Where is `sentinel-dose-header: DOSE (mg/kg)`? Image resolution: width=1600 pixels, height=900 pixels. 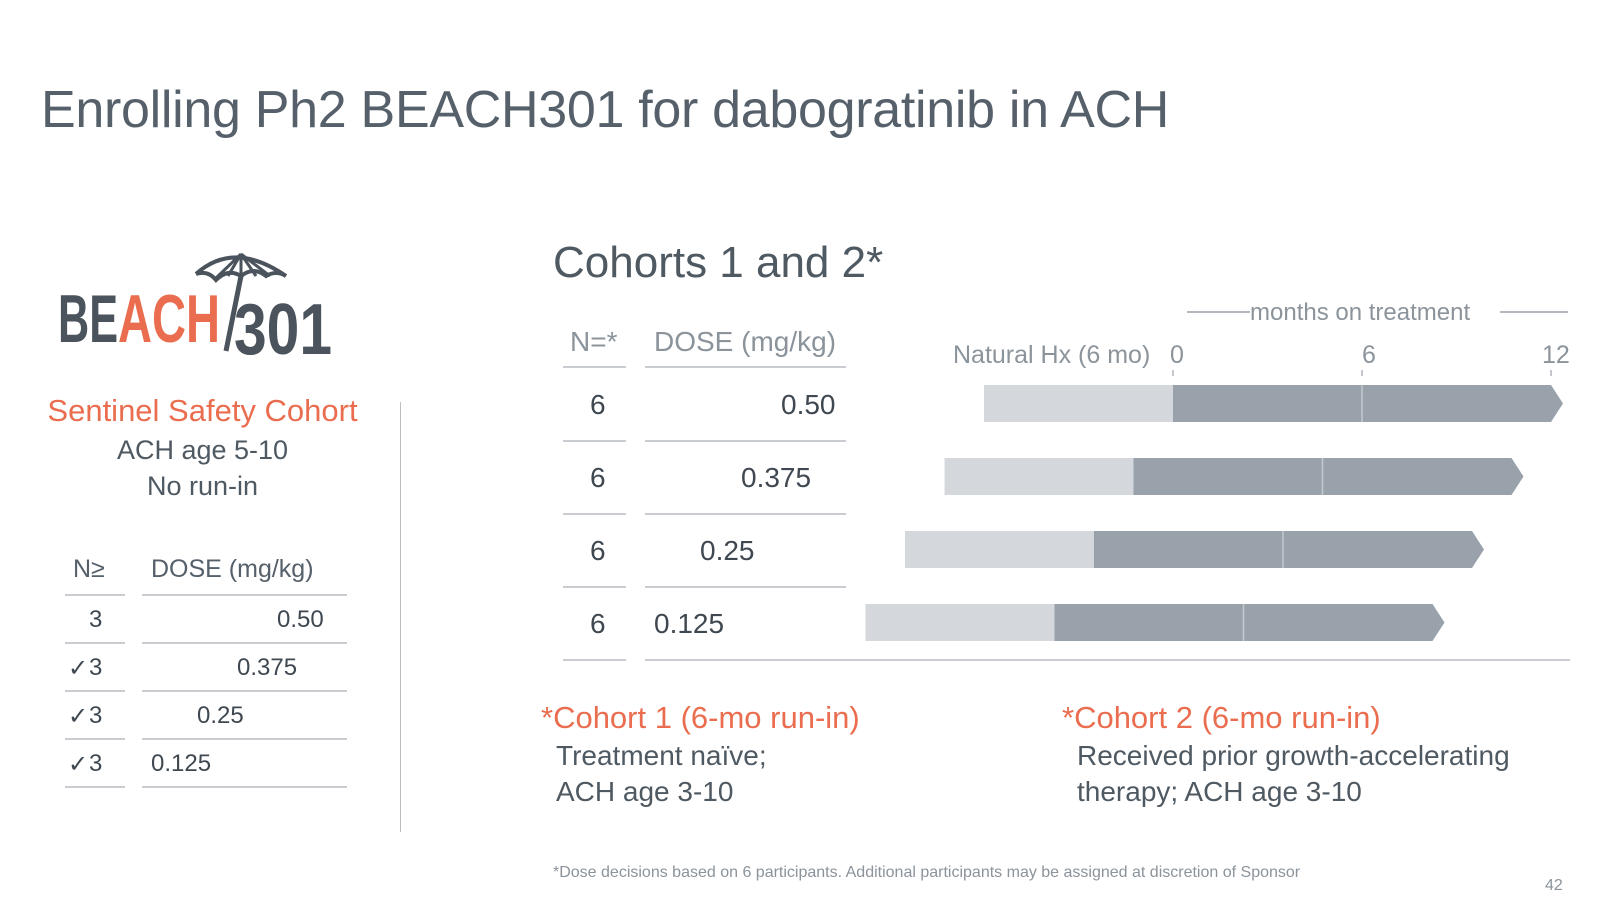
sentinel-dose-header: DOSE (mg/kg) is located at coordinates (232, 569).